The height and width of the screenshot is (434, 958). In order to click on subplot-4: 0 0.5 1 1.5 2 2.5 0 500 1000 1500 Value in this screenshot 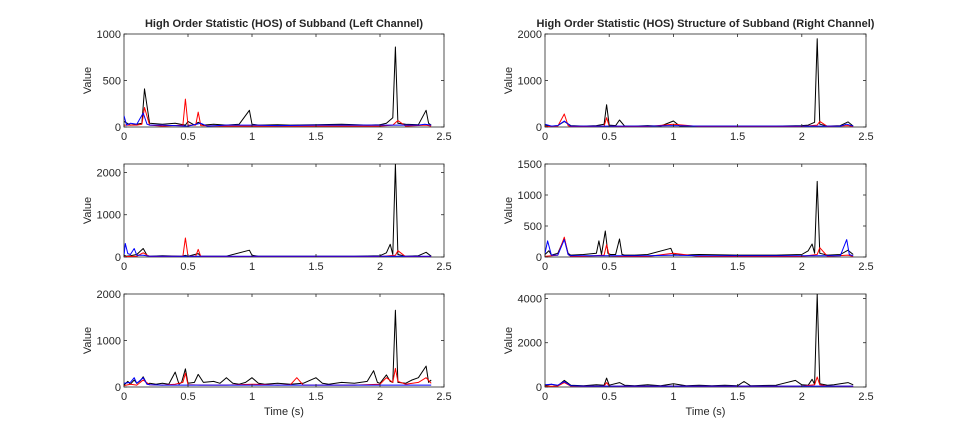, I will do `click(688, 216)`.